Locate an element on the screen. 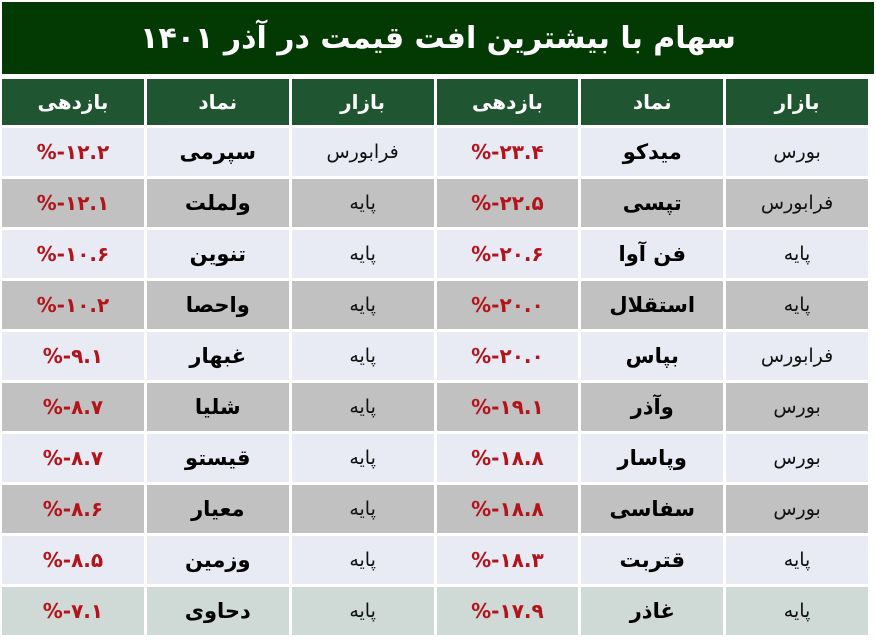  symbol-text: واحصا is located at coordinates (217, 305).